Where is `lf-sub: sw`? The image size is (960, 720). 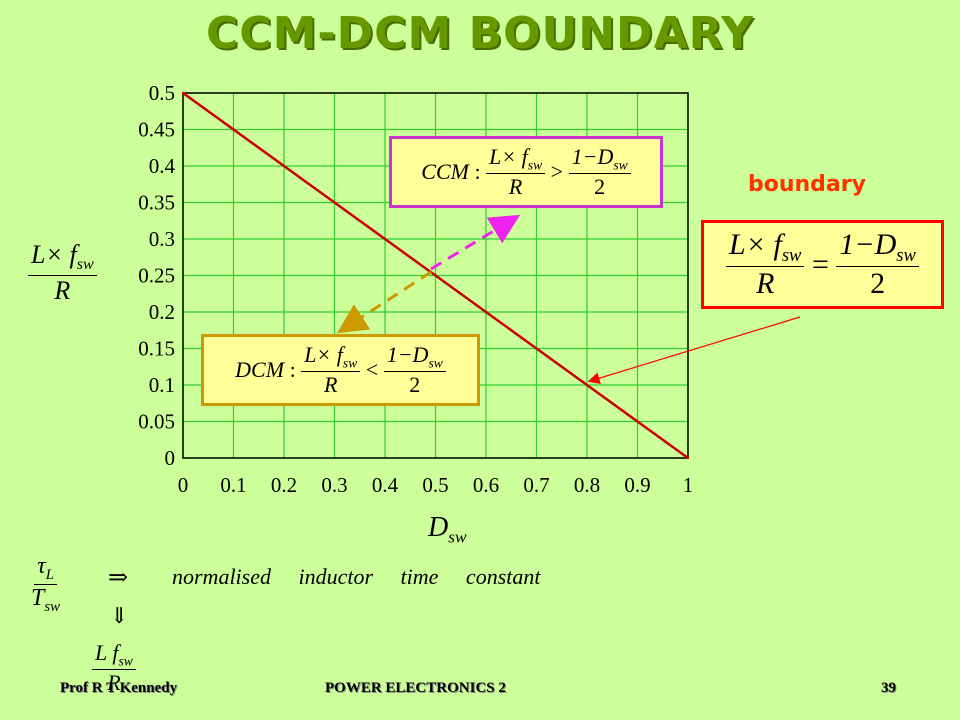 lf-sub: sw is located at coordinates (125, 661).